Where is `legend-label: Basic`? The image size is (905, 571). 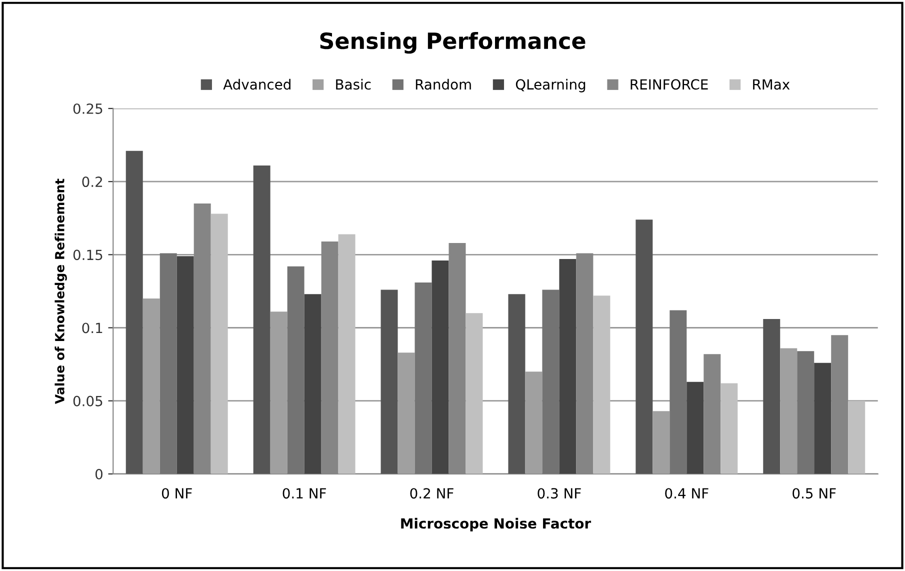
legend-label: Basic is located at coordinates (353, 84).